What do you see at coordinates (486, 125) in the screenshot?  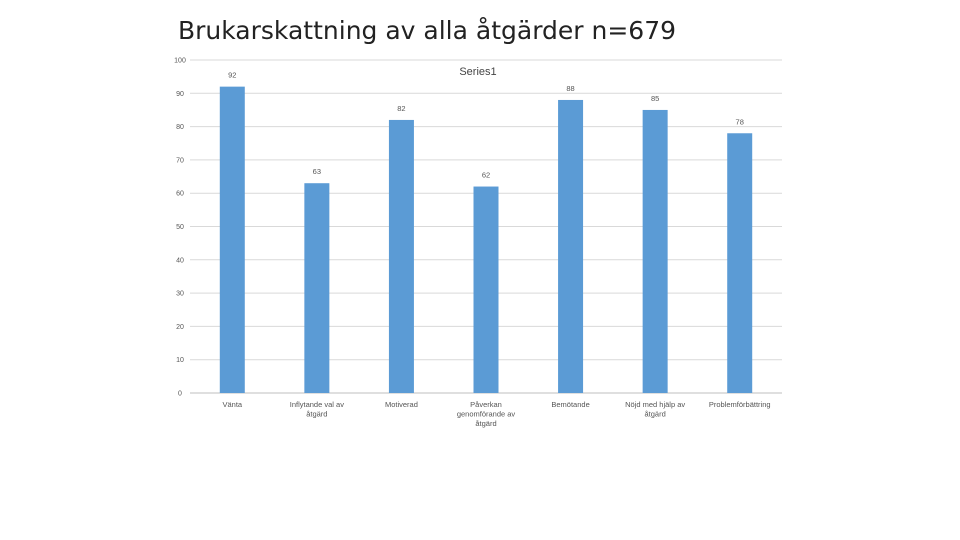 I see `data-labels: 92 63 82 62 88 85 78` at bounding box center [486, 125].